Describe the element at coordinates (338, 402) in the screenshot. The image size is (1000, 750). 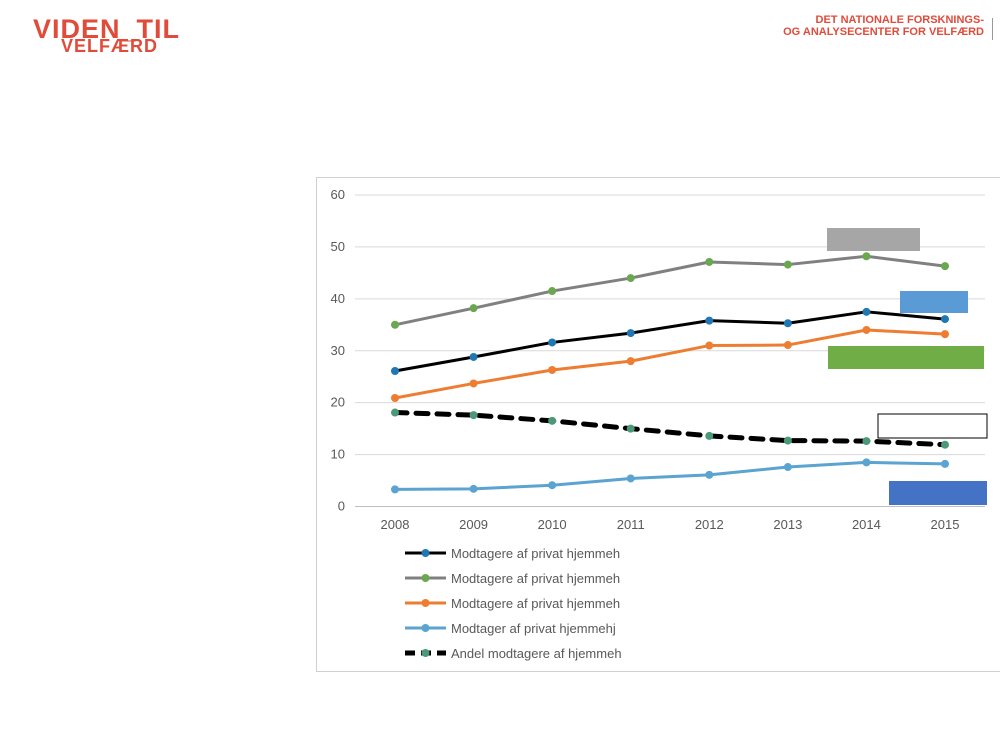
I see `y-tick-label: 20` at that location.